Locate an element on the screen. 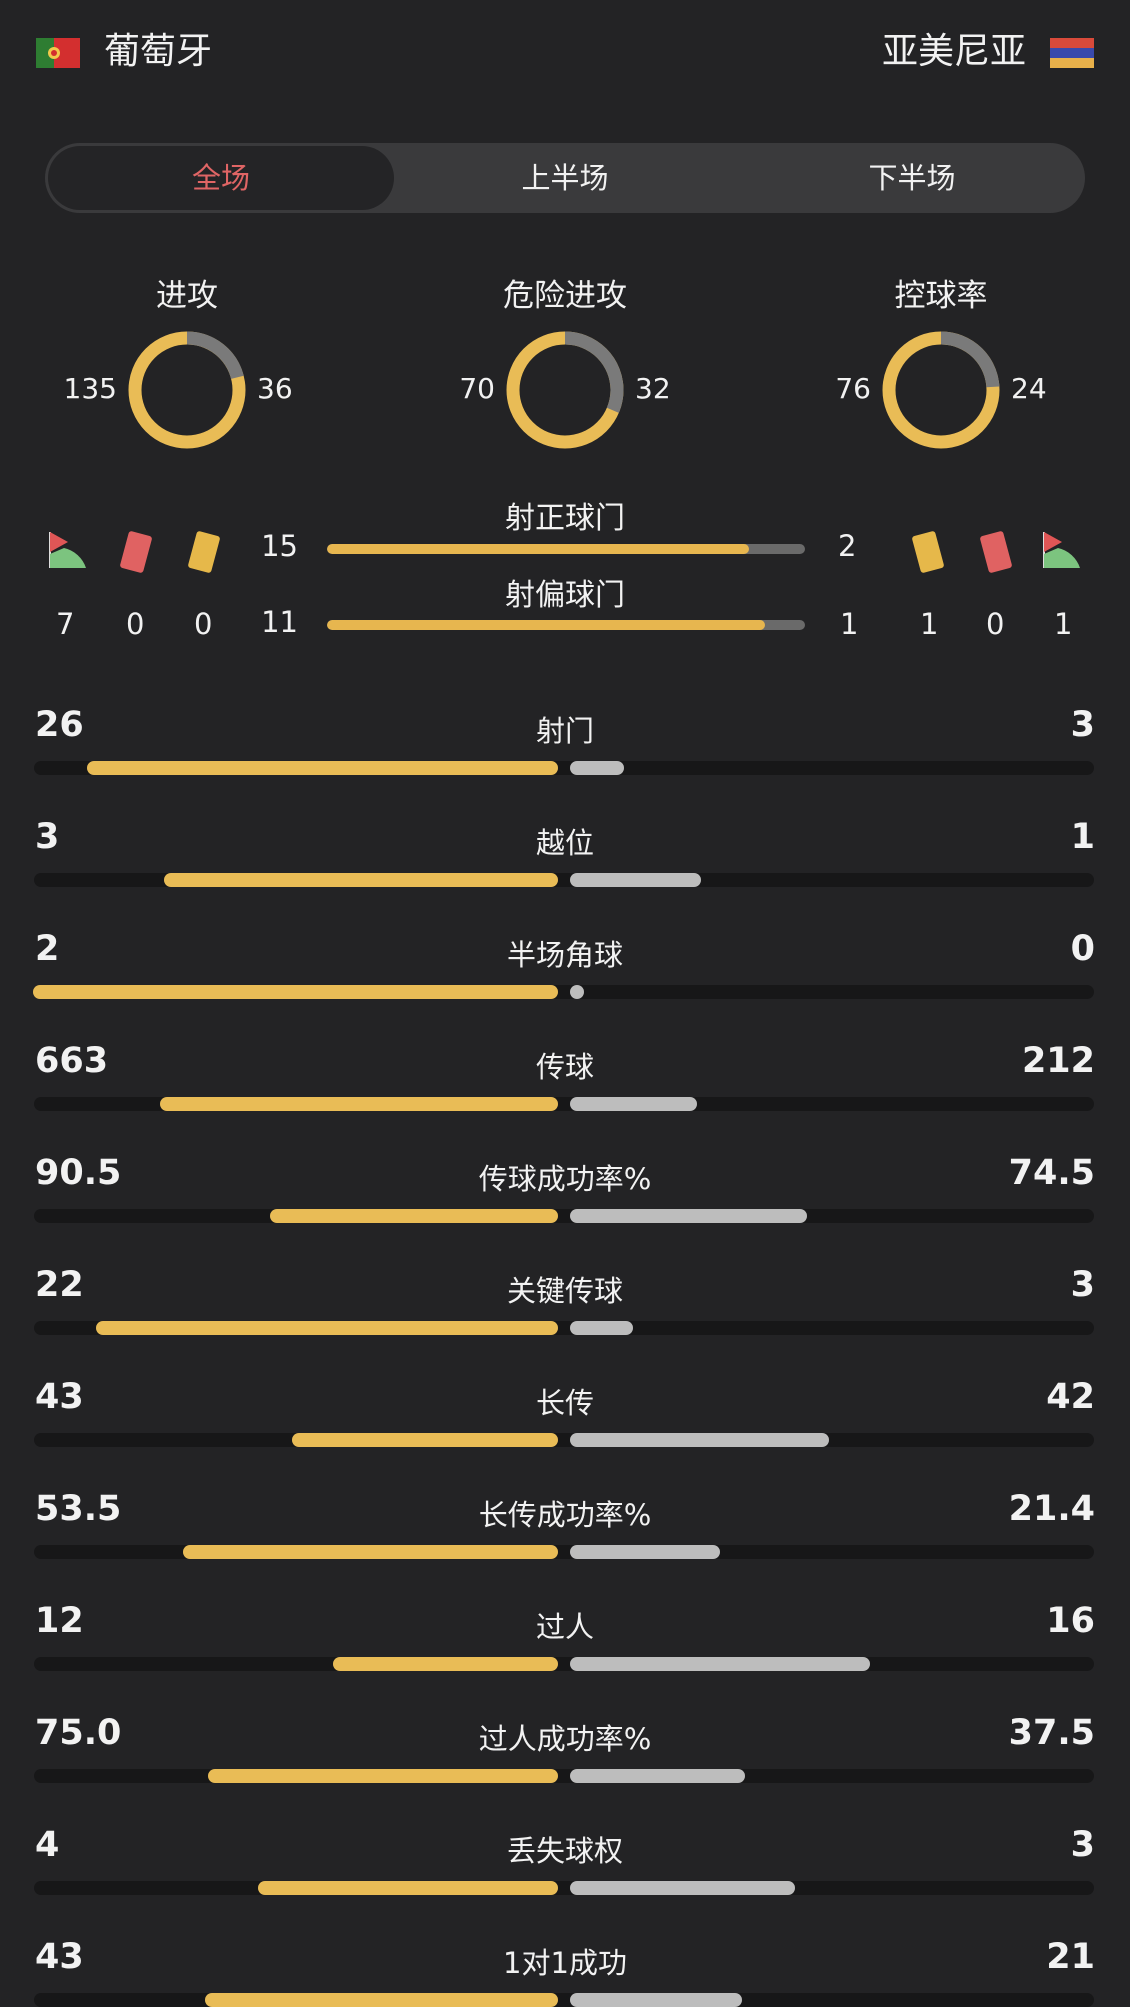 This screenshot has height=2007, width=1130. stat-label: 长传 is located at coordinates (564, 1403).